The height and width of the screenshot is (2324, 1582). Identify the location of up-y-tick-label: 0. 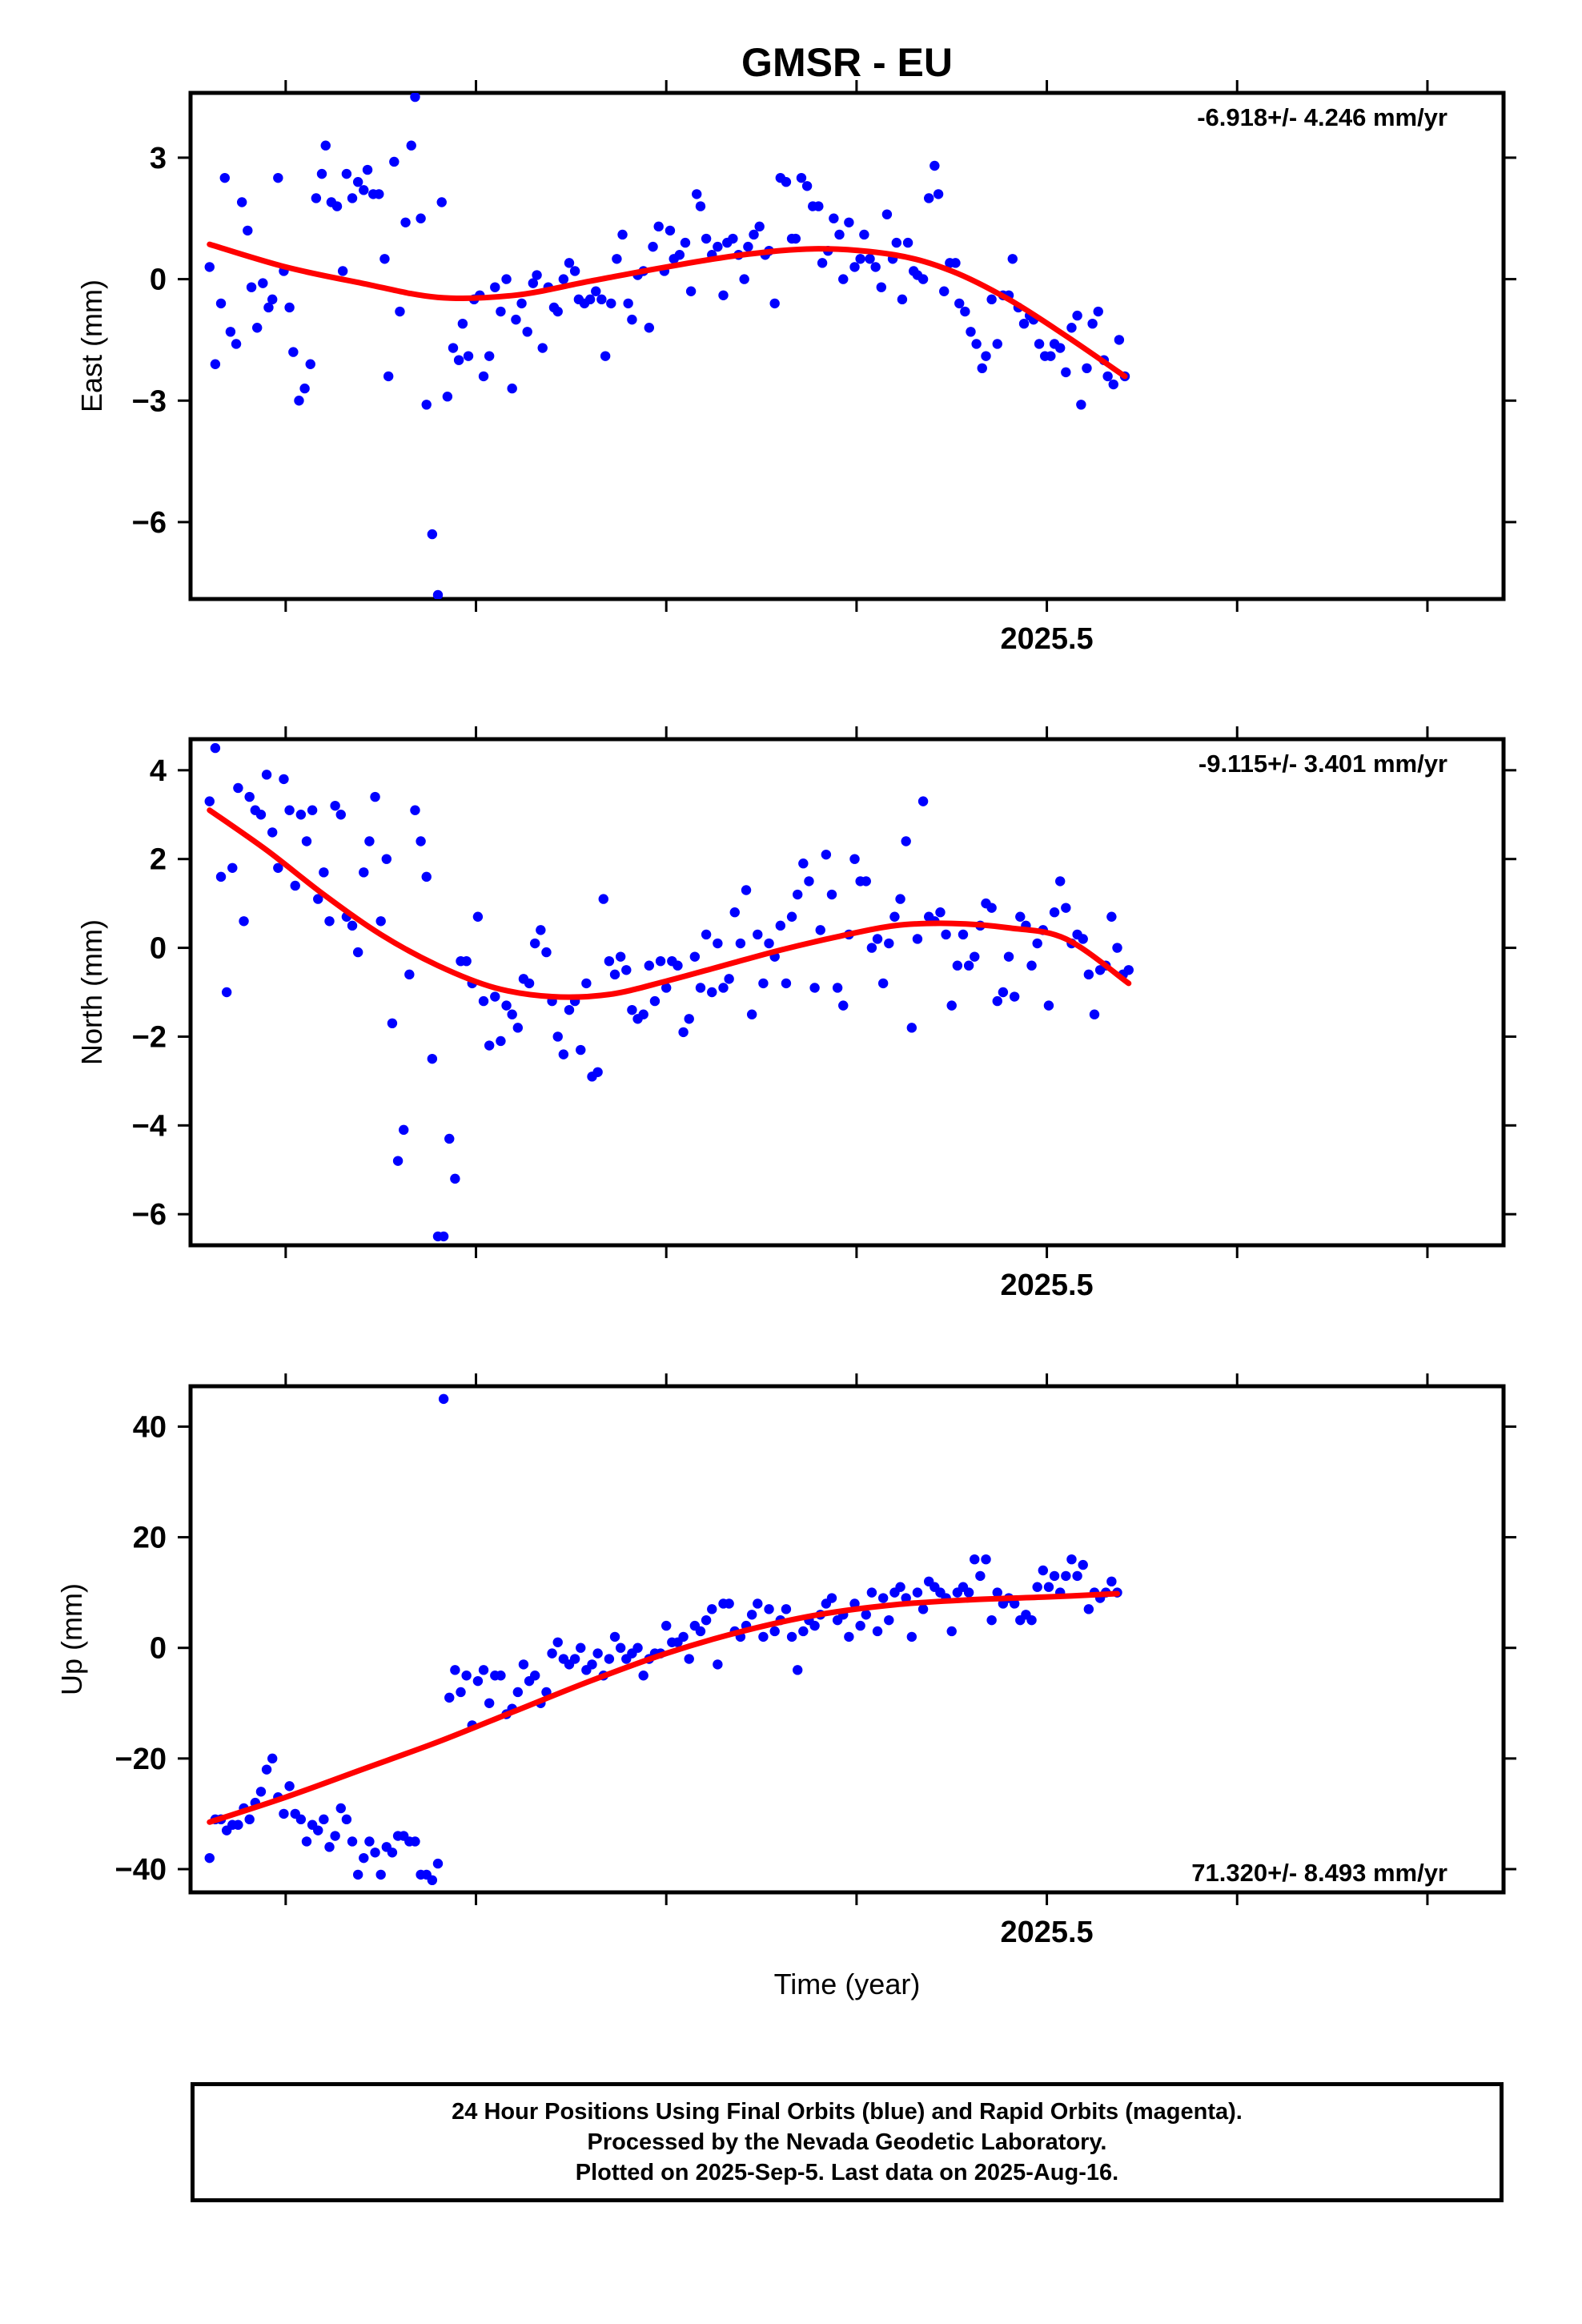
(158, 1649).